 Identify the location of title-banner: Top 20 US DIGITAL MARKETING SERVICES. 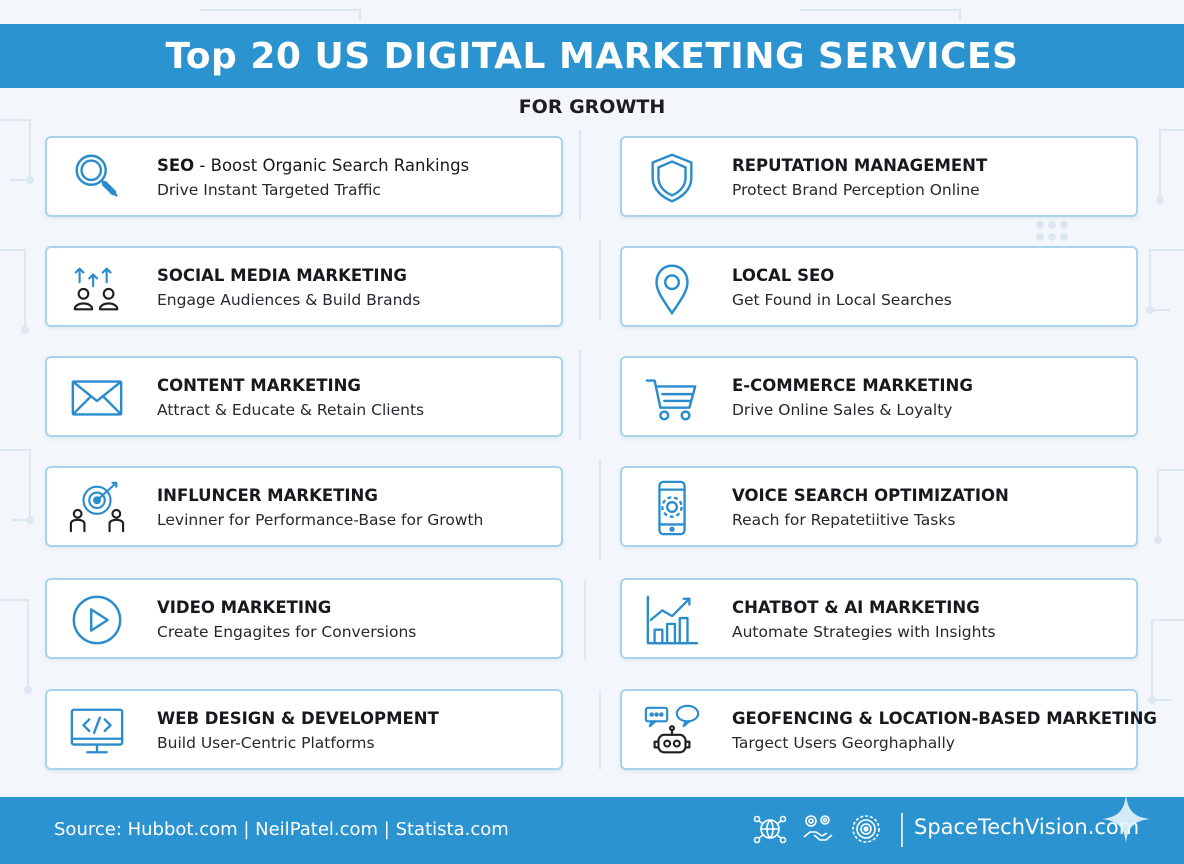
(592, 56).